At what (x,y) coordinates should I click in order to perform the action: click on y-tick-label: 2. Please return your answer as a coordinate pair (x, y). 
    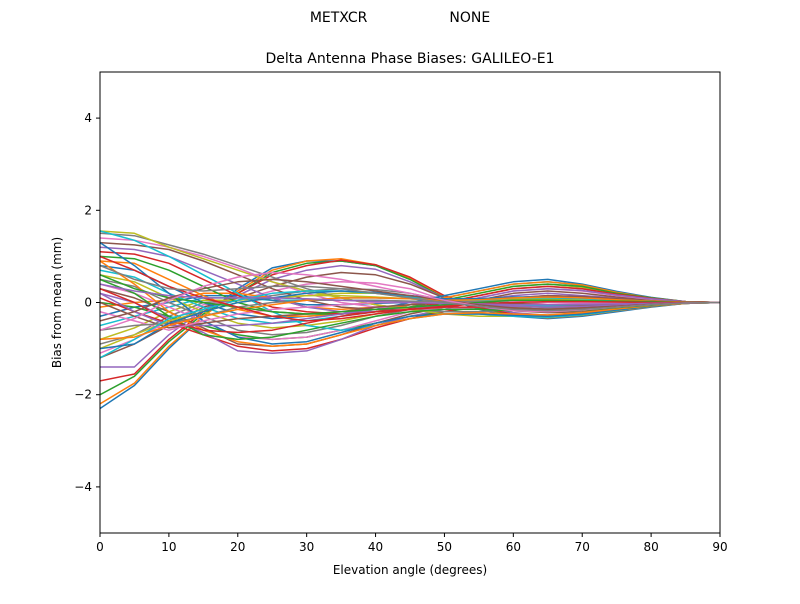
    Looking at the image, I should click on (88, 210).